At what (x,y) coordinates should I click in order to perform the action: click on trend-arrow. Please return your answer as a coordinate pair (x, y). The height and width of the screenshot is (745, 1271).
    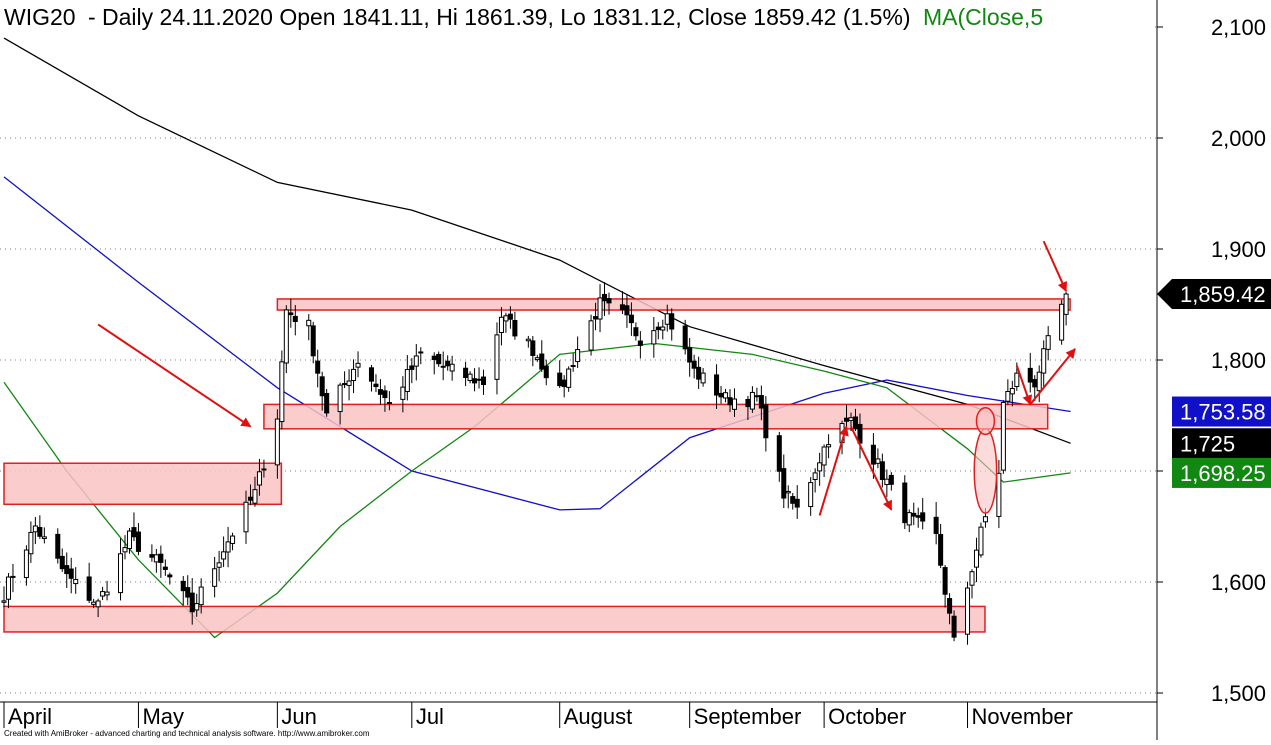
    Looking at the image, I should click on (174, 375).